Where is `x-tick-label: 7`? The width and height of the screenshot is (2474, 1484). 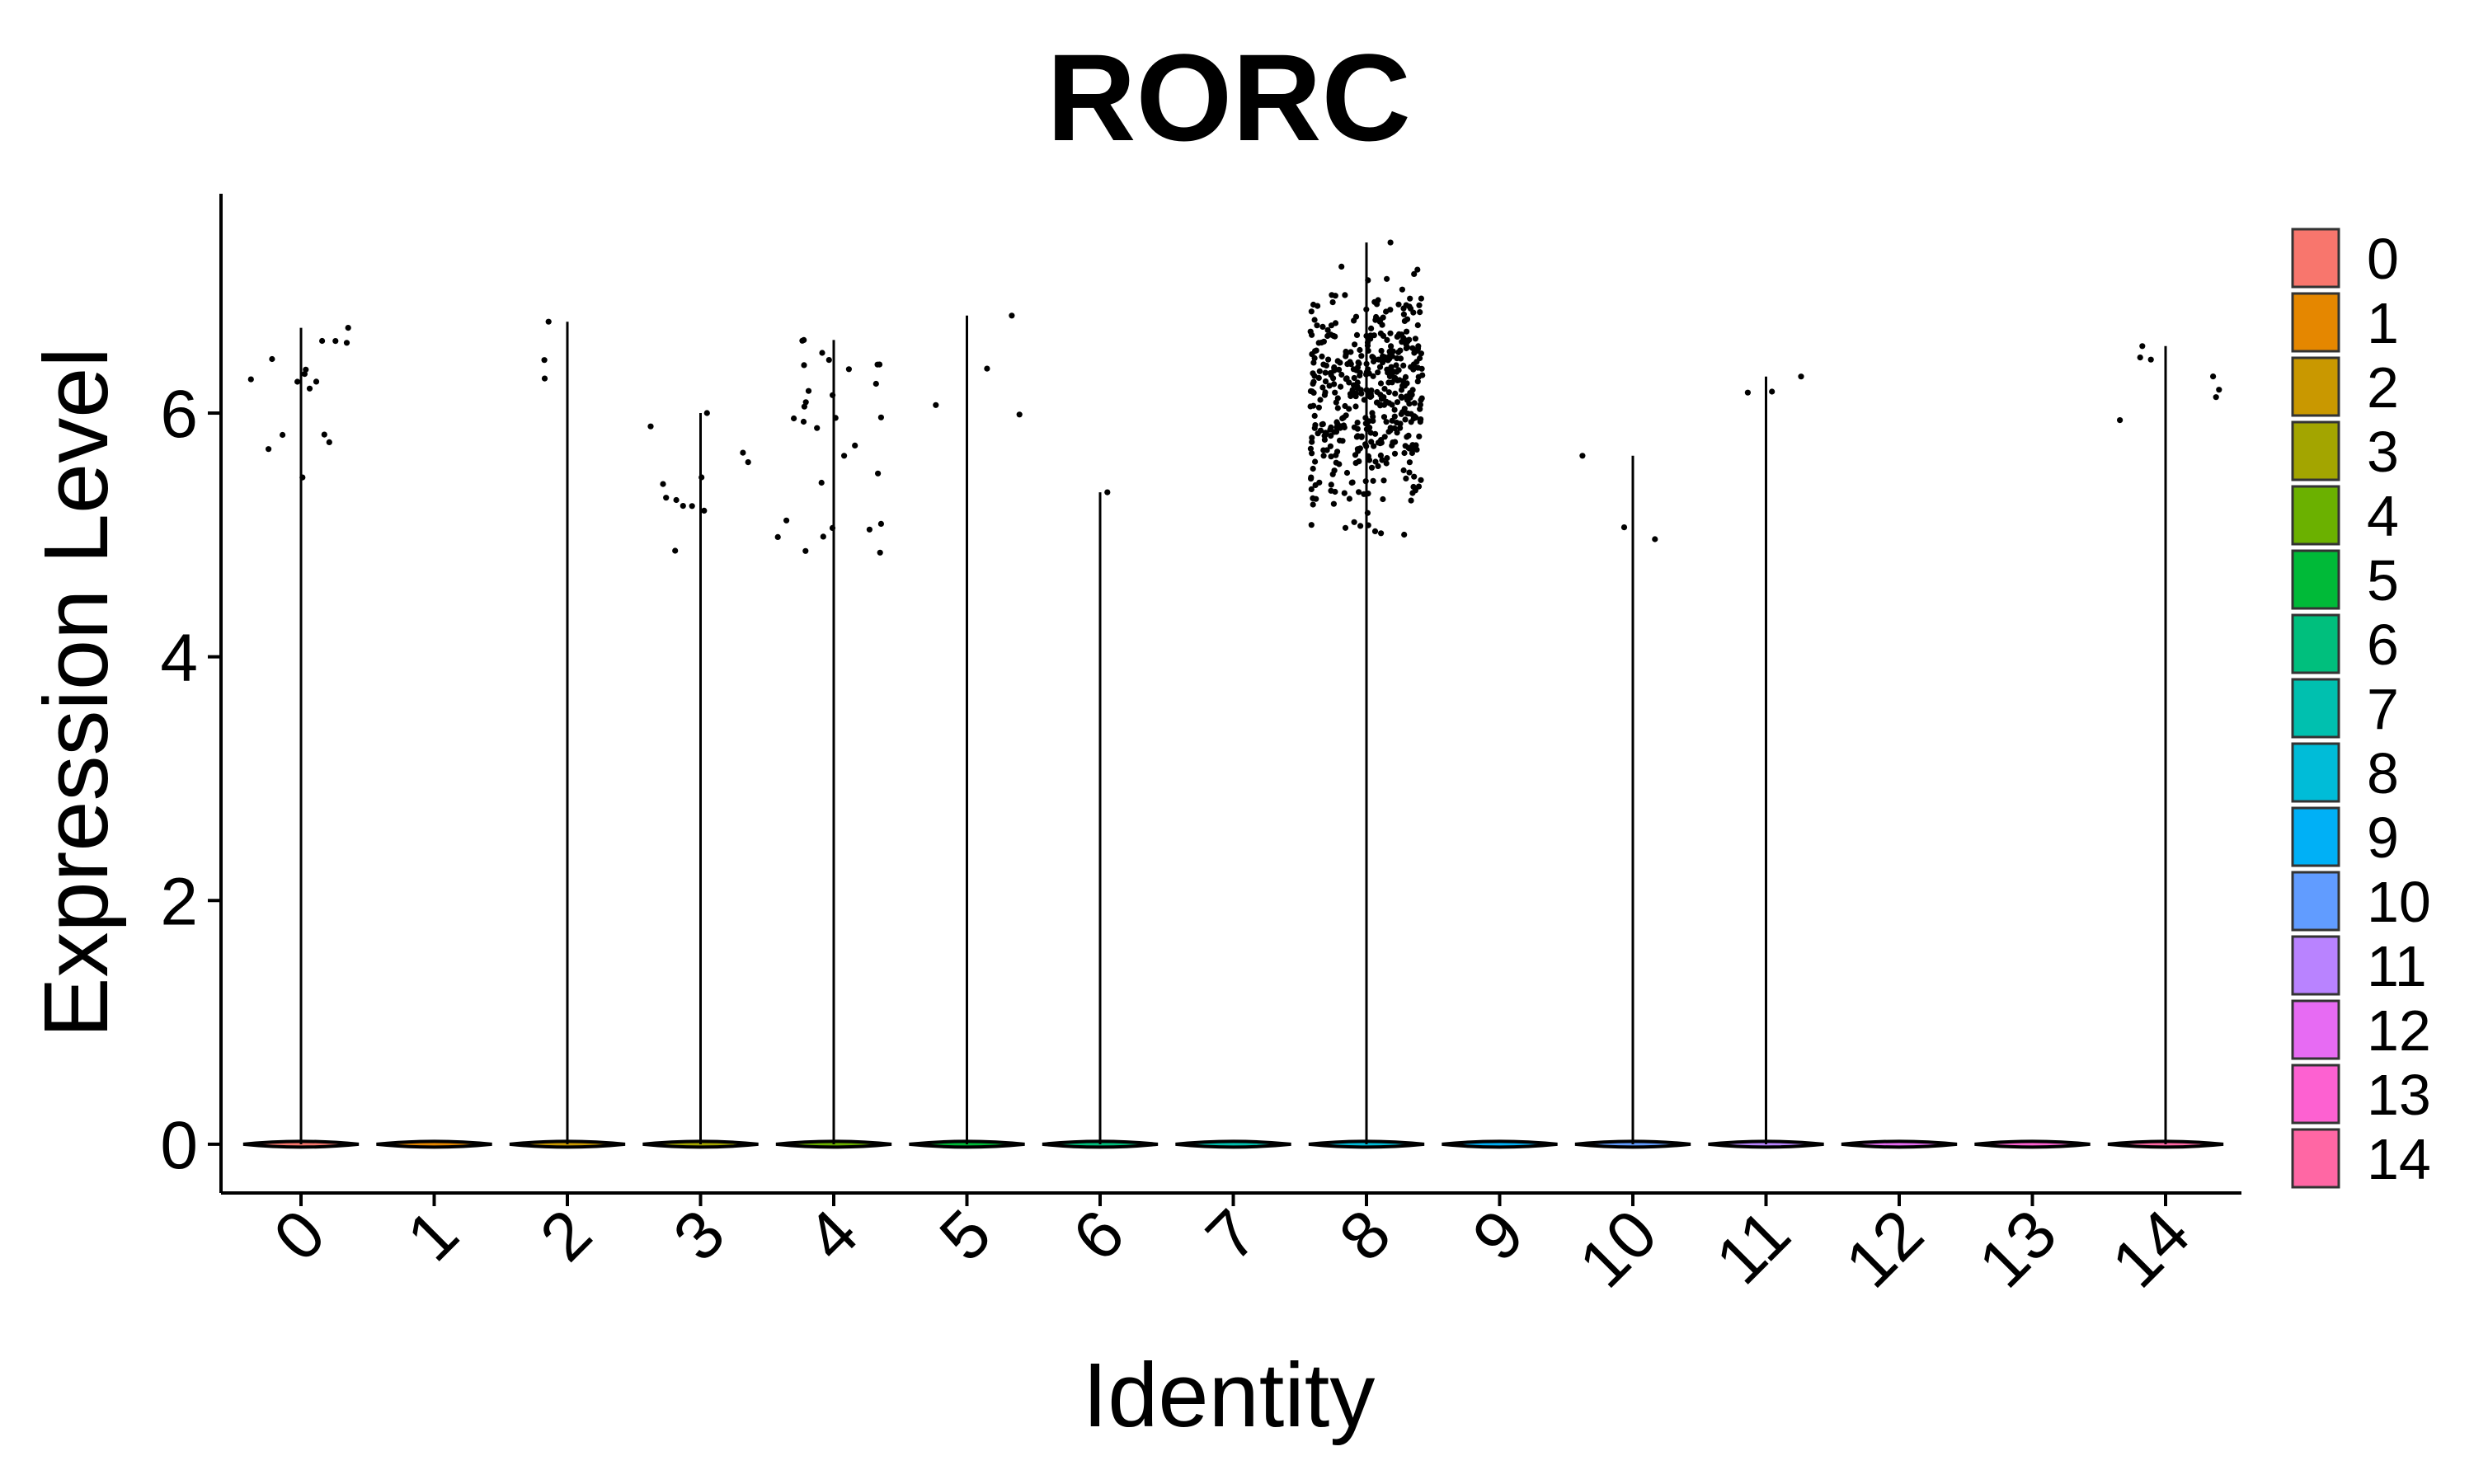
x-tick-label: 7 is located at coordinates (1232, 1235).